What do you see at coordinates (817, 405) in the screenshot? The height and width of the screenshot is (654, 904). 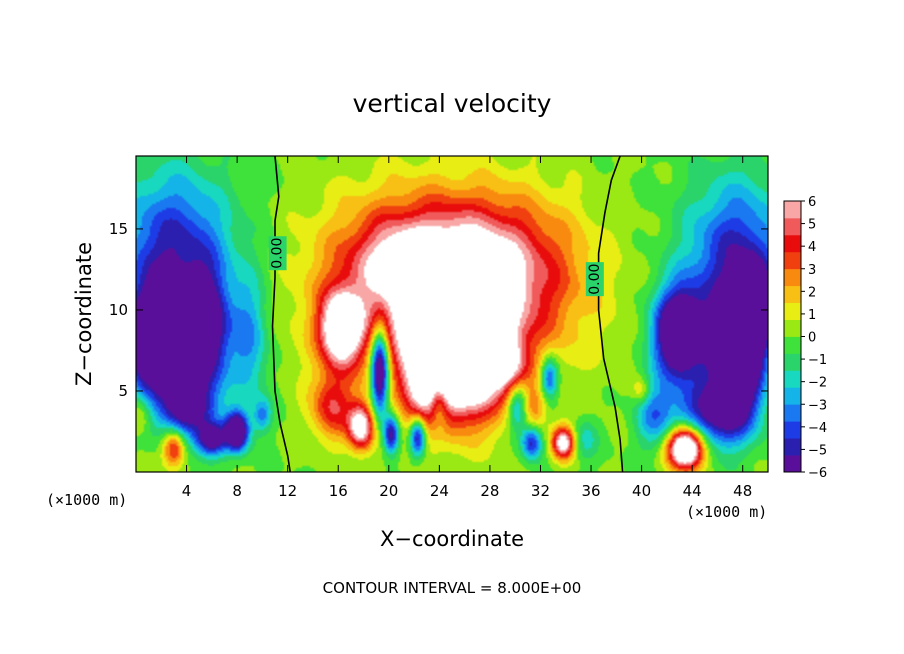 I see `colorbar-tick-label: −3` at bounding box center [817, 405].